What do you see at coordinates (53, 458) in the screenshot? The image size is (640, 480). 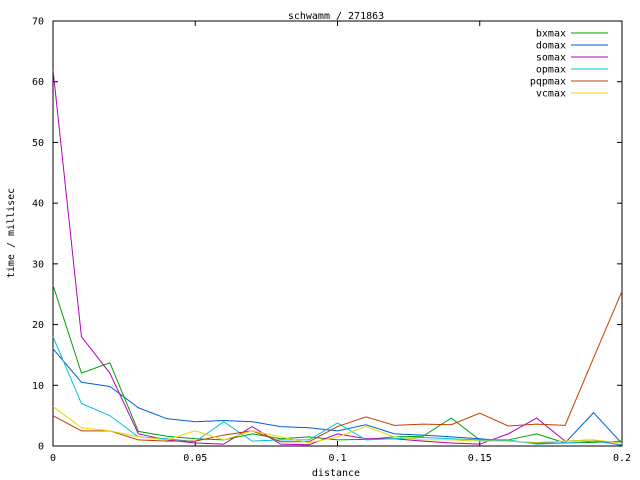 I see `x-tick-label: 0` at bounding box center [53, 458].